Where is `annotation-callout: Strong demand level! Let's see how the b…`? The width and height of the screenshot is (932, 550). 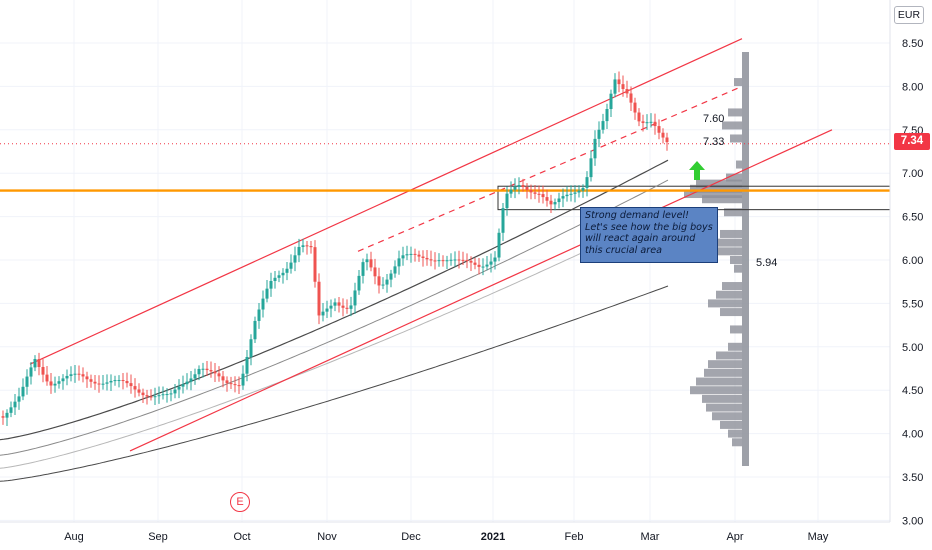 annotation-callout: Strong demand level! Let's see how the b… is located at coordinates (649, 235).